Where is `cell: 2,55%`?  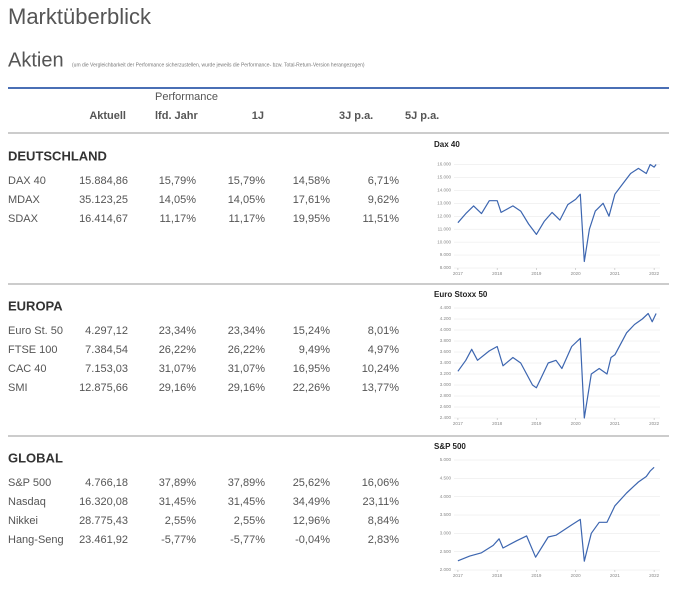 cell: 2,55% is located at coordinates (249, 521).